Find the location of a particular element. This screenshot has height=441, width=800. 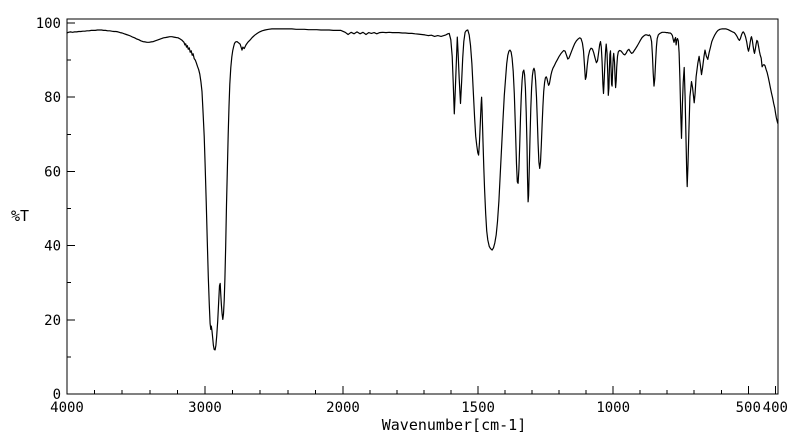

x-axis-title: Wavenumber[cm-1] is located at coordinates (454, 425).